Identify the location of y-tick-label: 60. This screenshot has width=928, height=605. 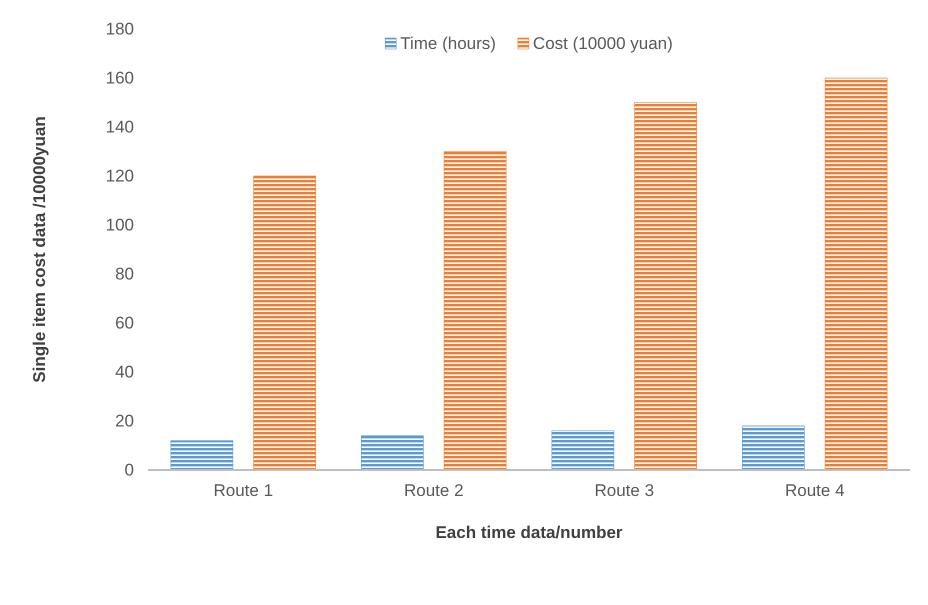
(124, 322).